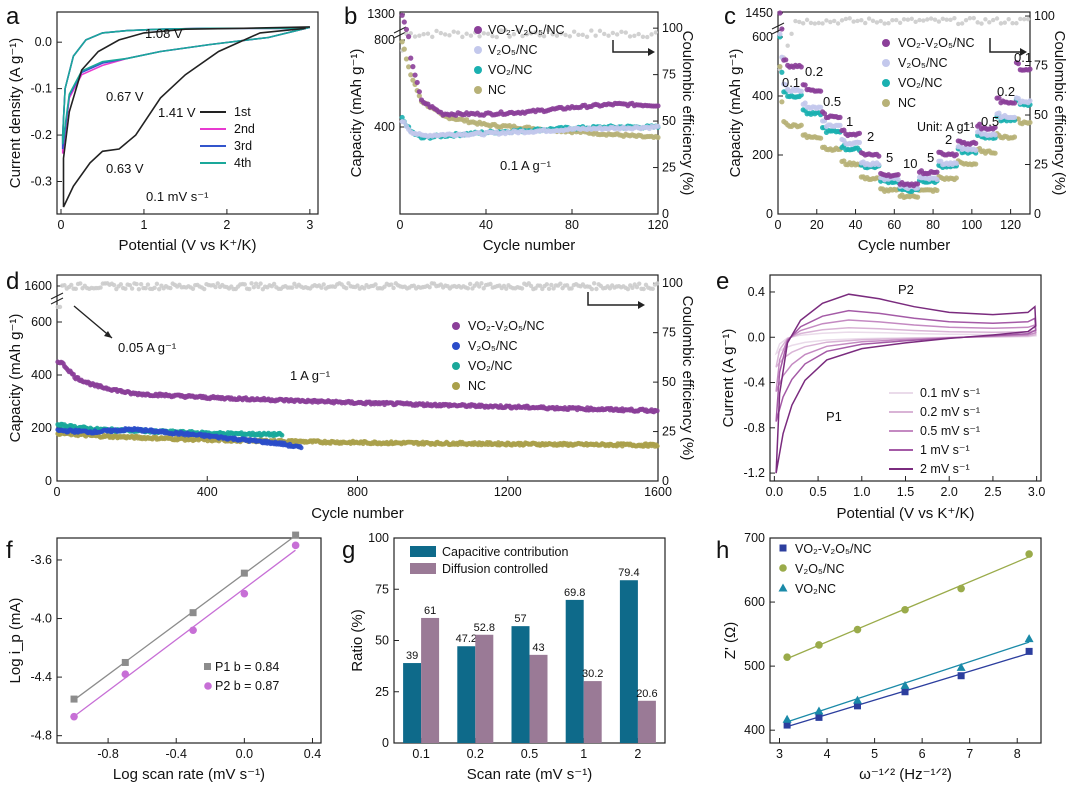  I want to click on g-xtick-label: 0.2, so click(475, 754).